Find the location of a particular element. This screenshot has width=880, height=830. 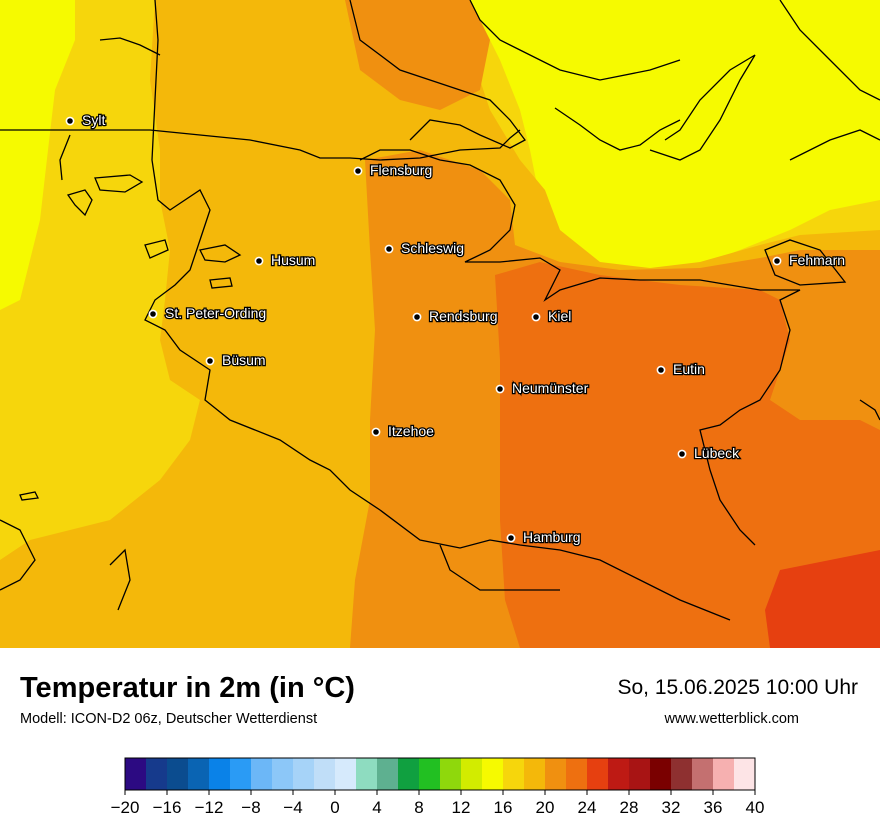

legend-tick-label: 0 is located at coordinates (334, 807).